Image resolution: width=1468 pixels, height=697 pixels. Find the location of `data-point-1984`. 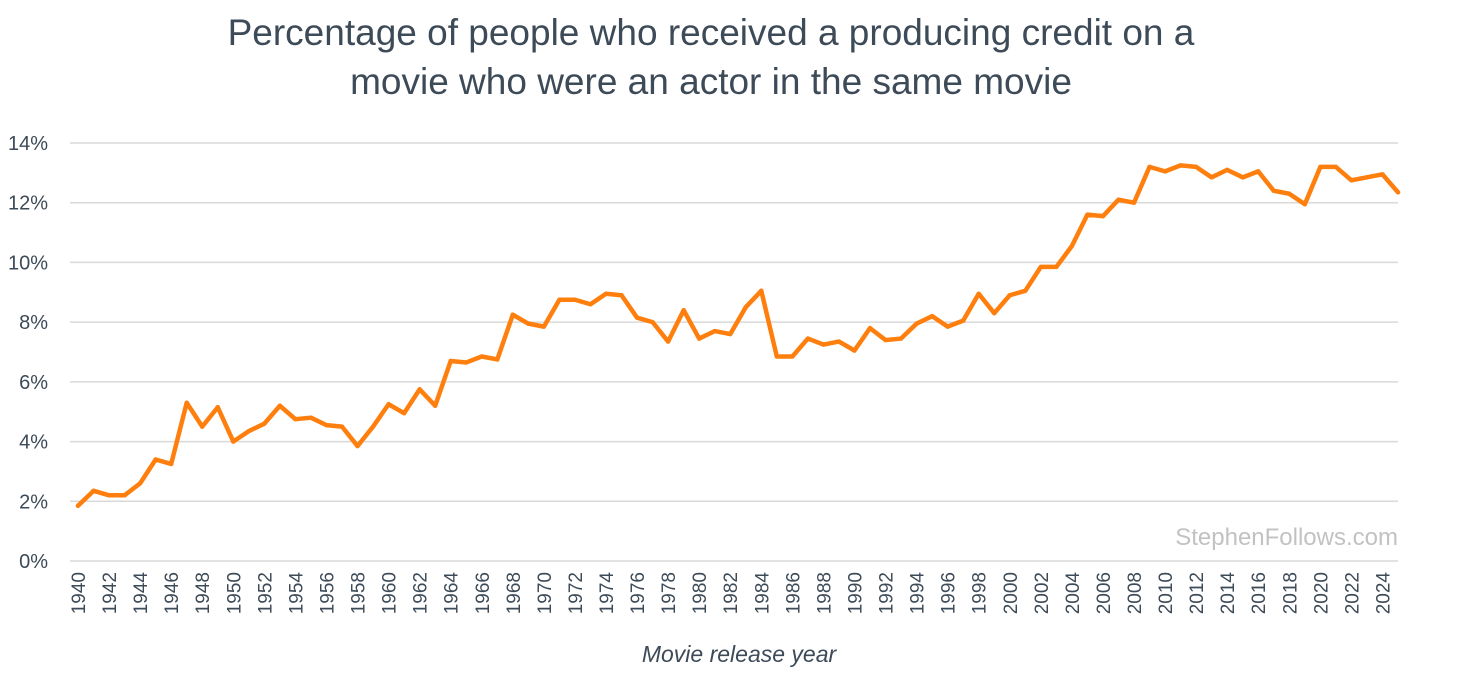

data-point-1984 is located at coordinates (761, 290).